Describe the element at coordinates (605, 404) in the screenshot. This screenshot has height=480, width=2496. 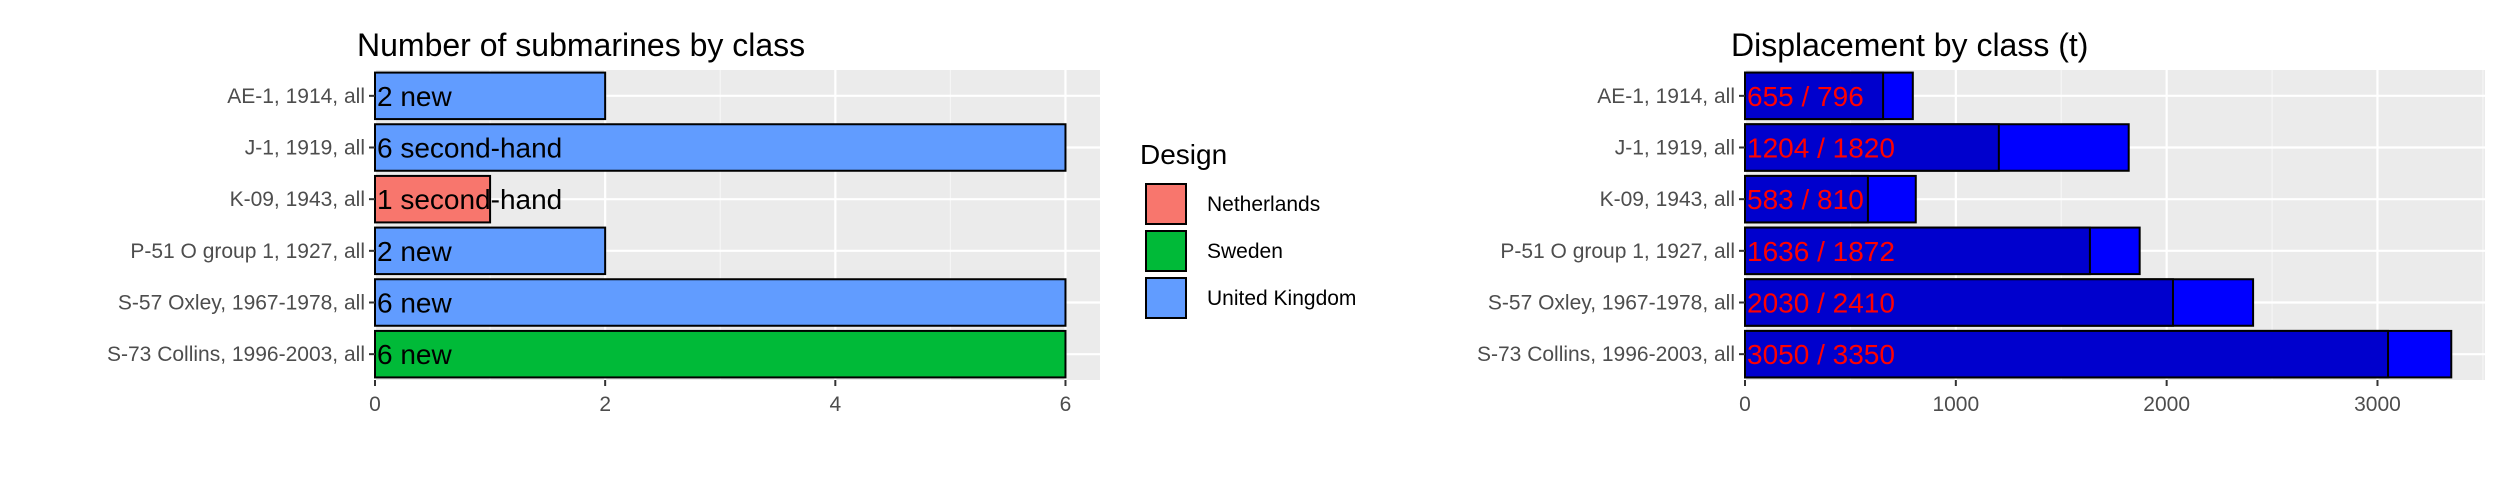
I see `x-tick-label: 2` at that location.